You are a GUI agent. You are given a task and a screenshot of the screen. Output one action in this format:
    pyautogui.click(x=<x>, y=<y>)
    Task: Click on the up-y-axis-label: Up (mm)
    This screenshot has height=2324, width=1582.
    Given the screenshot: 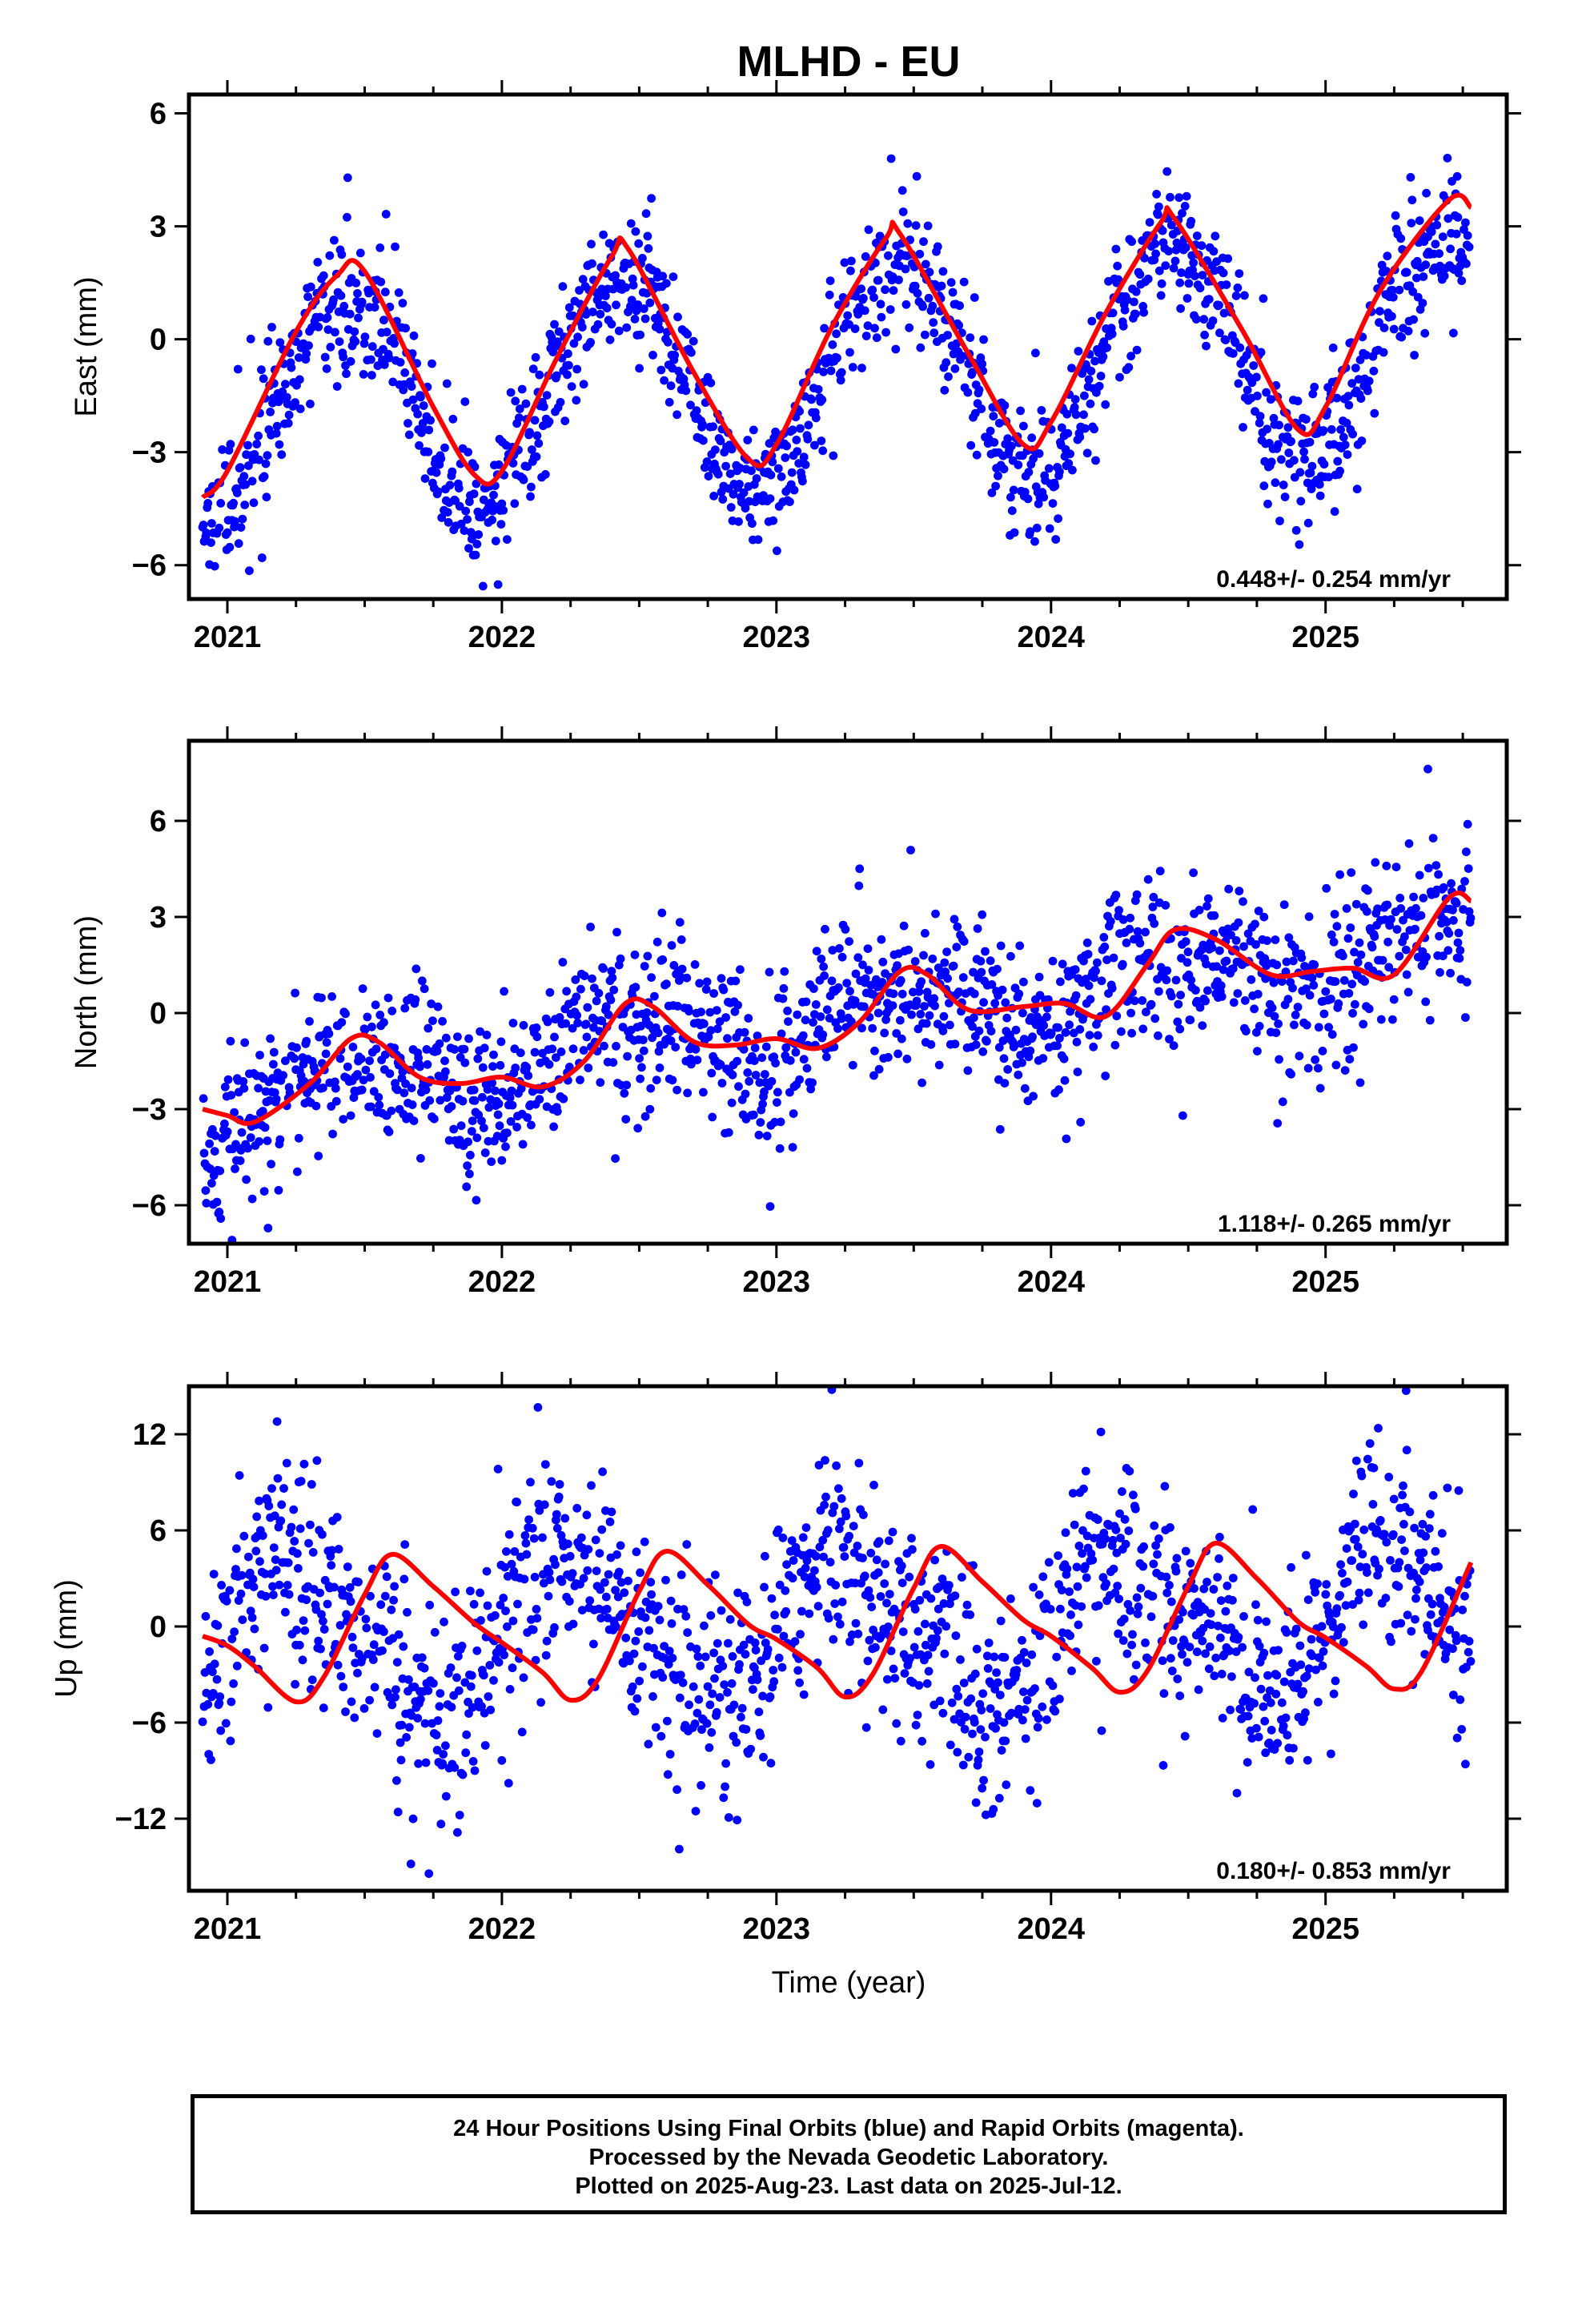 What is the action you would take?
    pyautogui.click(x=66, y=1638)
    